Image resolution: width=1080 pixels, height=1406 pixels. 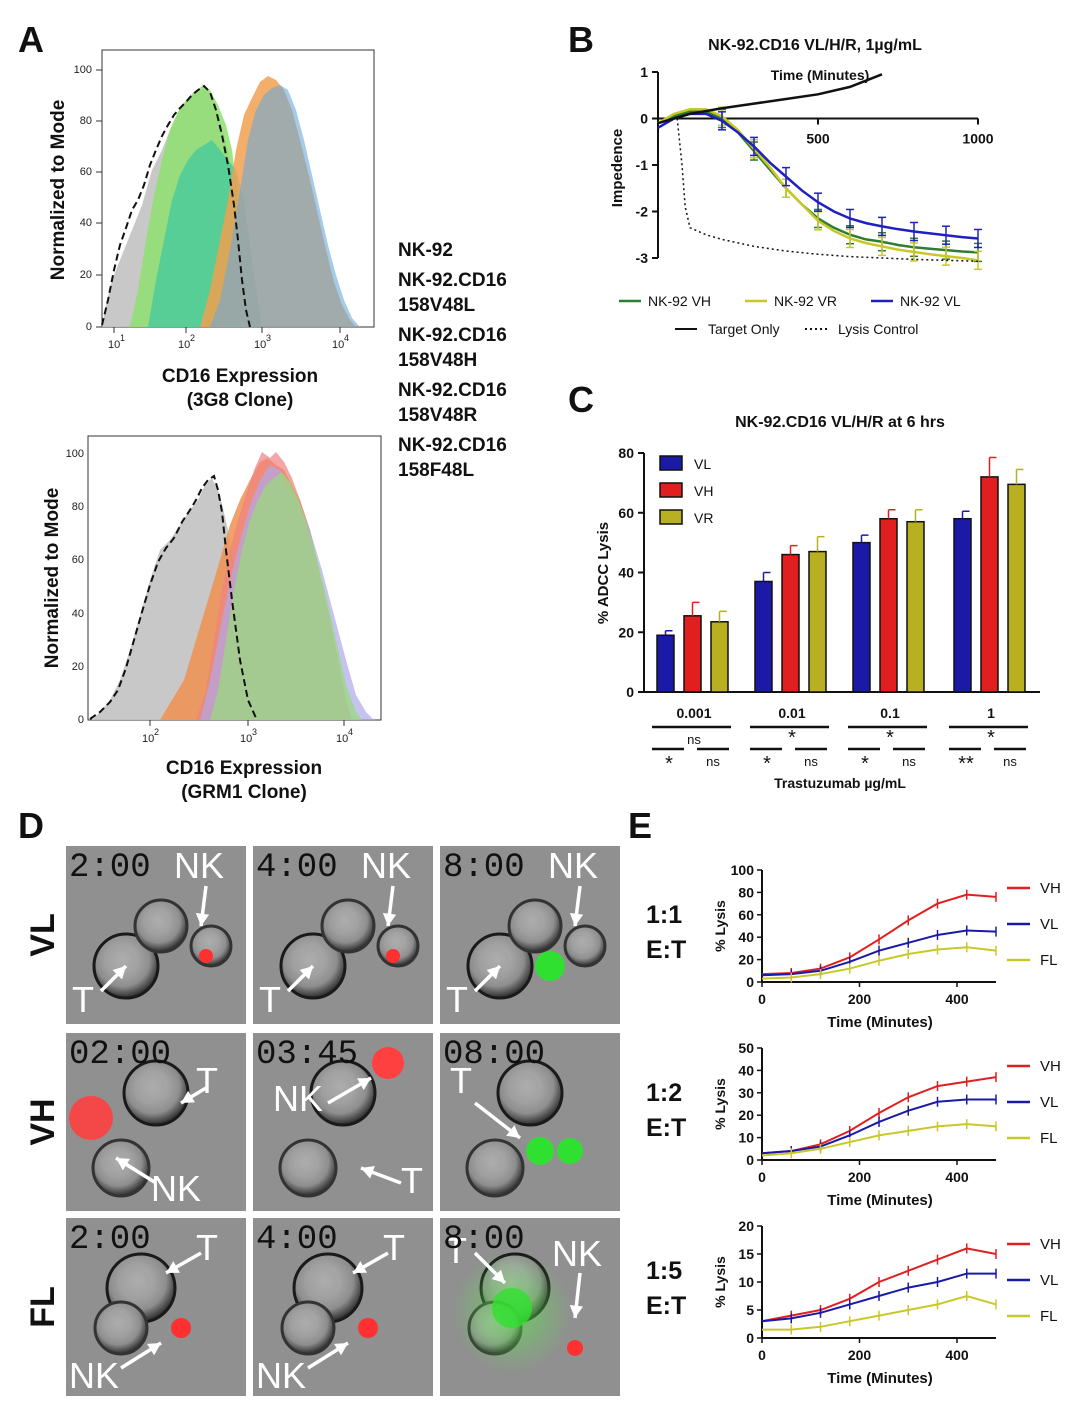 What do you see at coordinates (744, 329) in the screenshot?
I see `legend-b-target: Target Only` at bounding box center [744, 329].